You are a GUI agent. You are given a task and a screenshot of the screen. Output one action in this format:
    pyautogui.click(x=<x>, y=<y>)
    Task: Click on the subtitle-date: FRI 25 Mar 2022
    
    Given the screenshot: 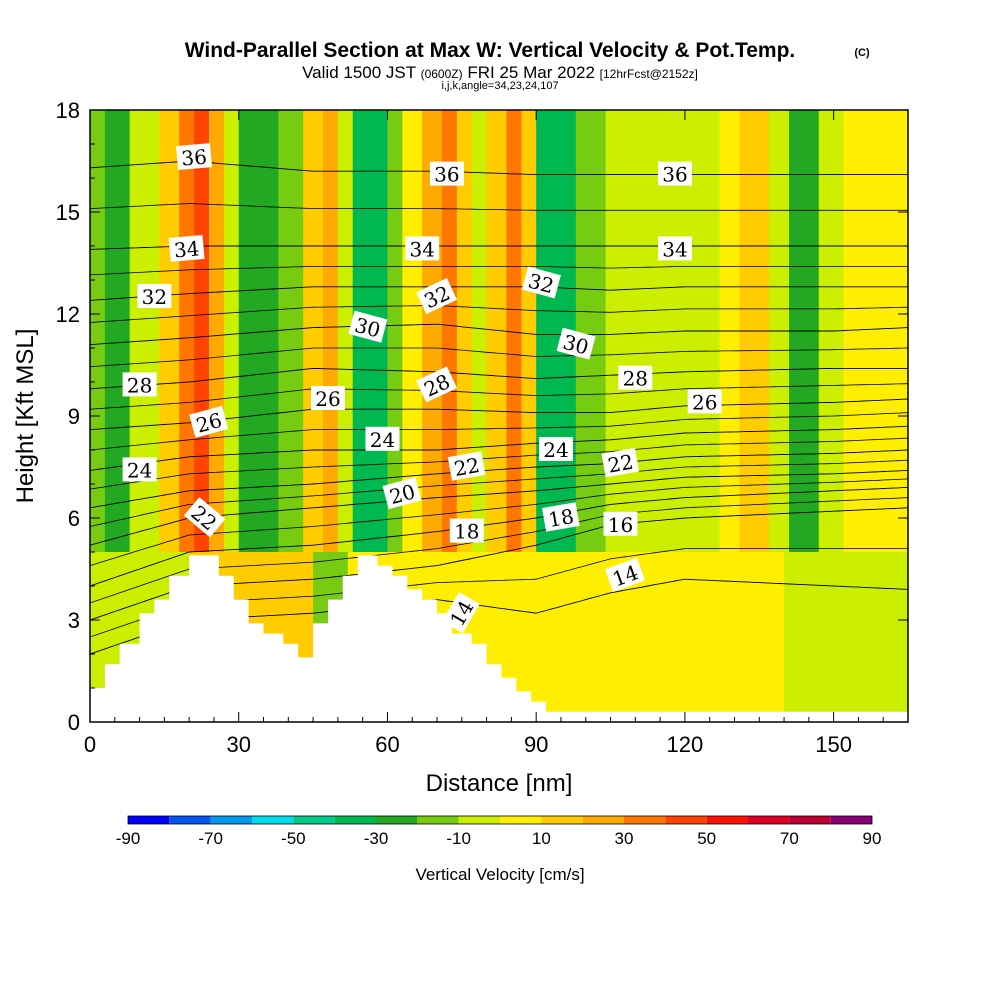 What is the action you would take?
    pyautogui.click(x=531, y=72)
    